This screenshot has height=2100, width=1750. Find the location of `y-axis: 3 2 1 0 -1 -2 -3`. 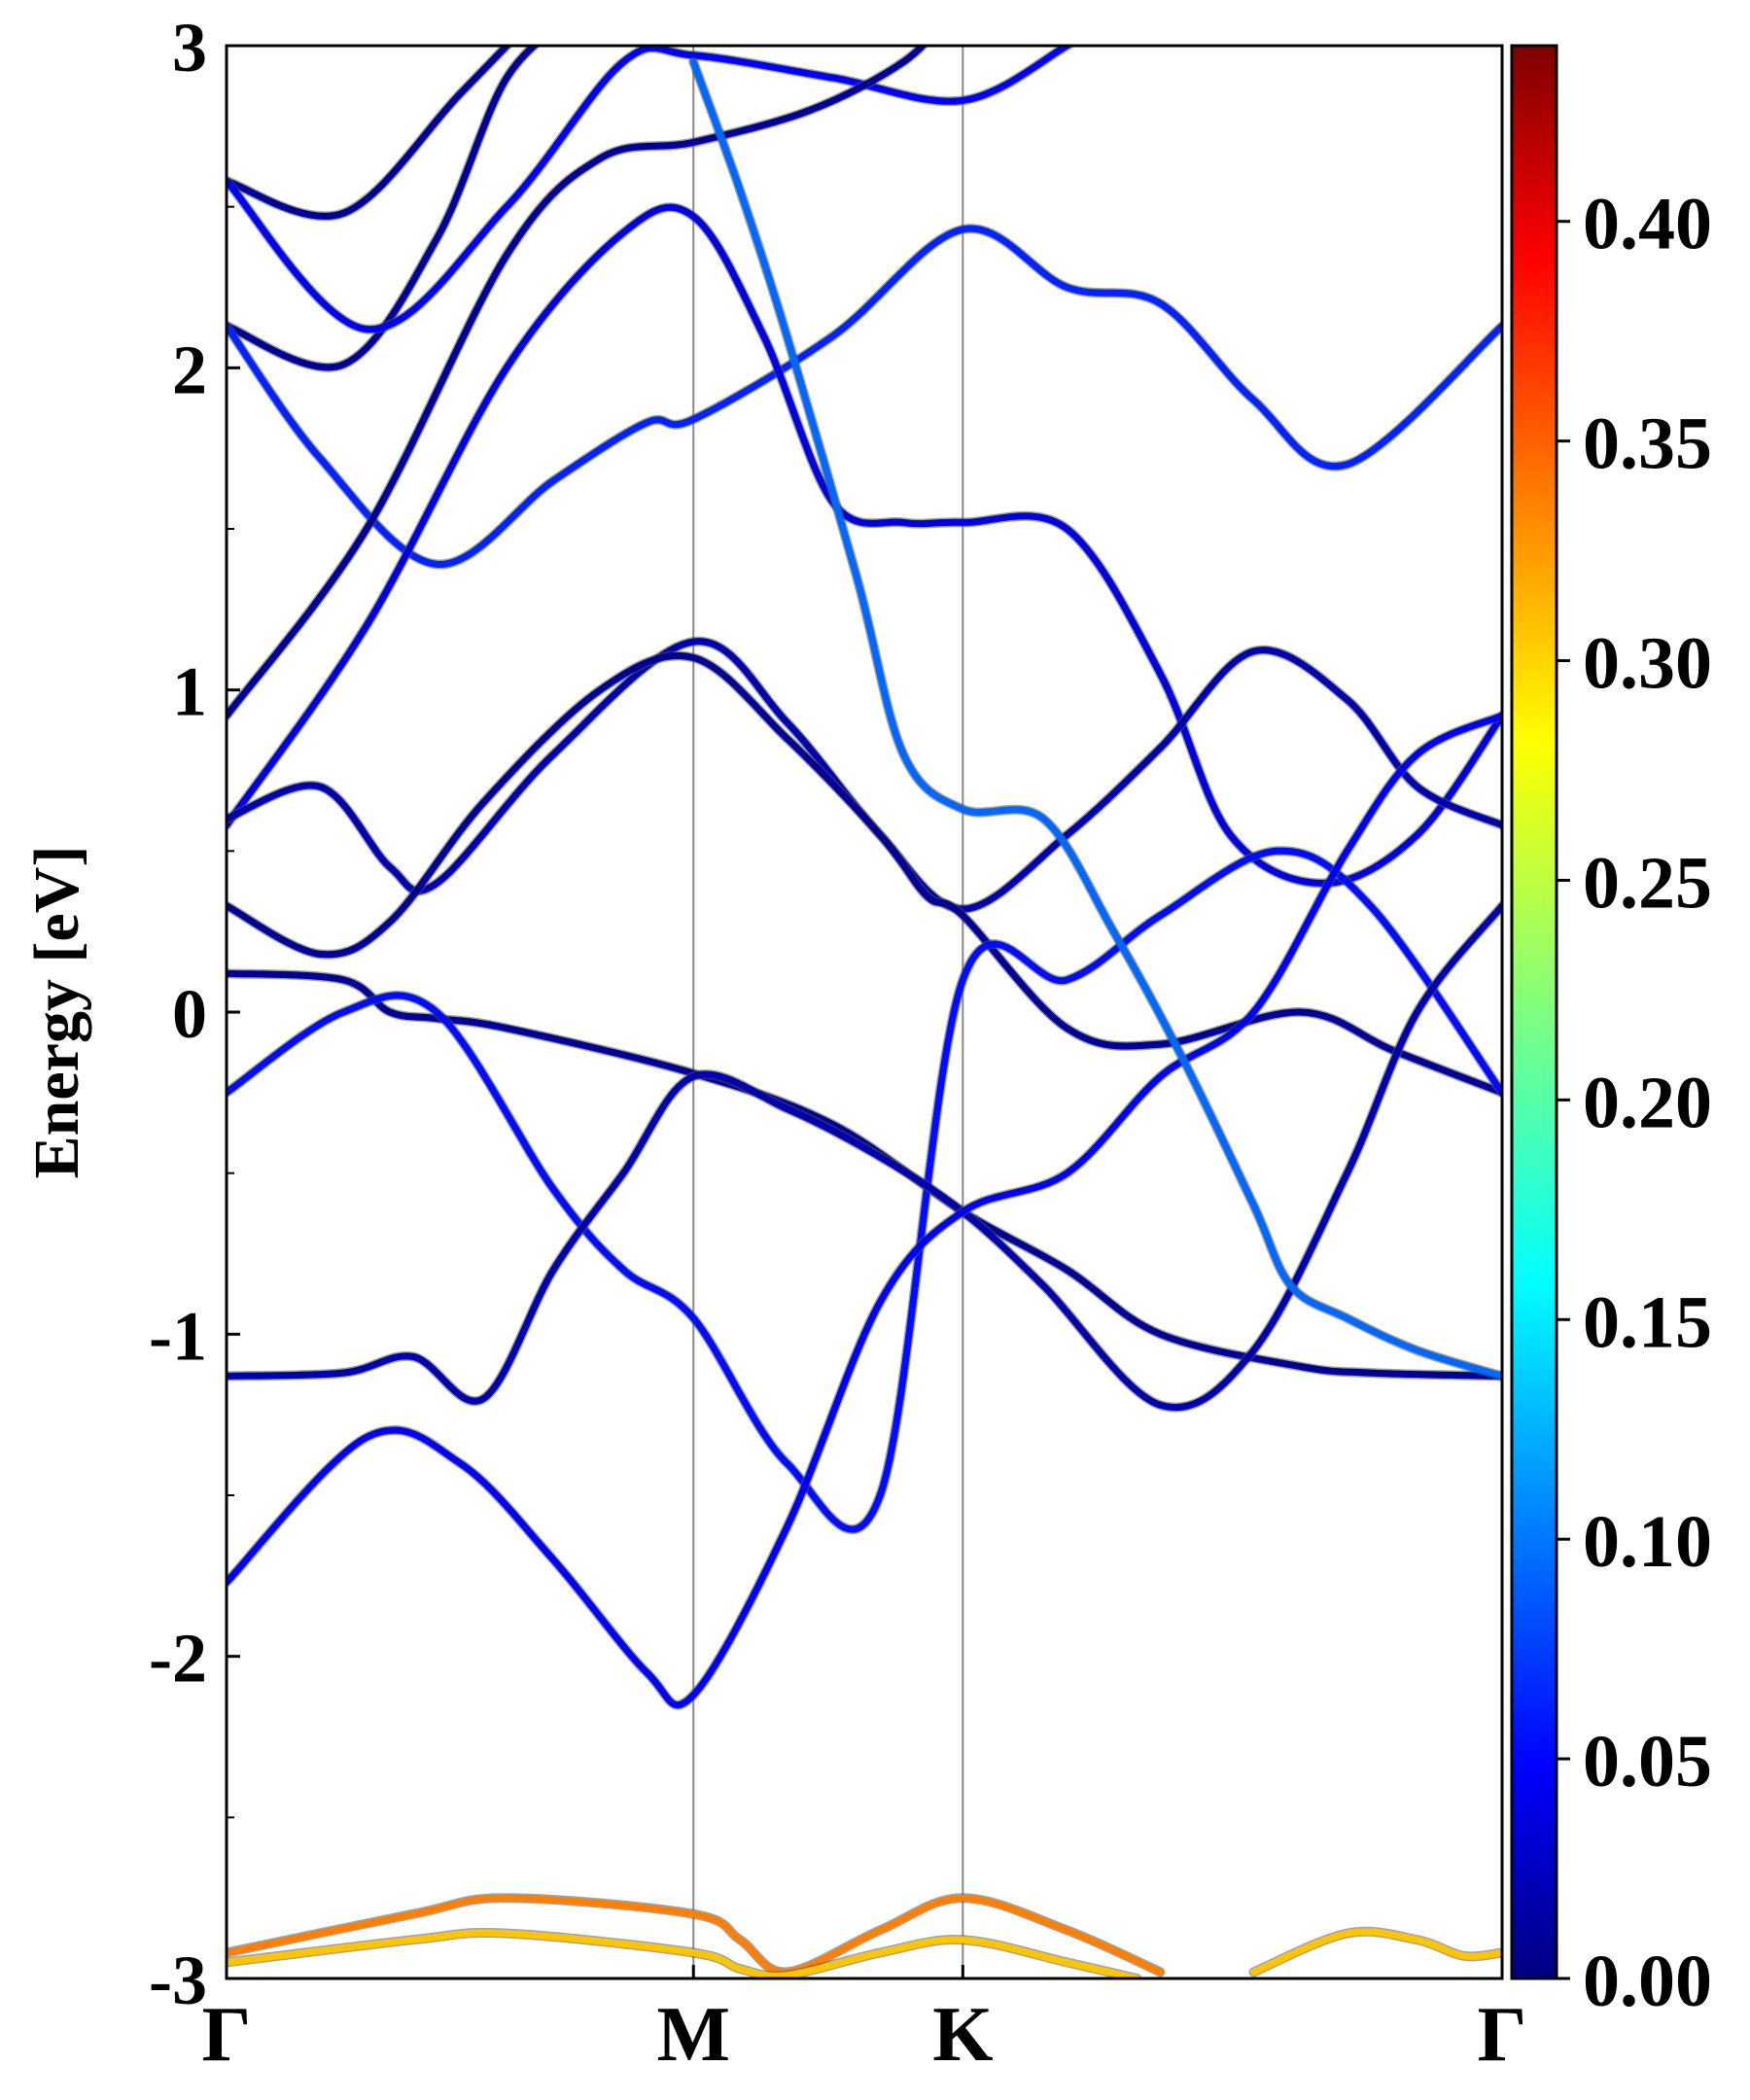

y-axis: 3 2 1 0 -1 -2 -3 is located at coordinates (194, 1014).